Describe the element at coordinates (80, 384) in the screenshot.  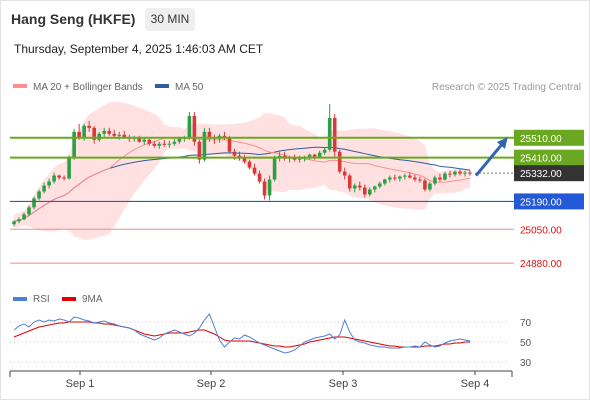
I see `time-tick-label-0: Sep 1` at that location.